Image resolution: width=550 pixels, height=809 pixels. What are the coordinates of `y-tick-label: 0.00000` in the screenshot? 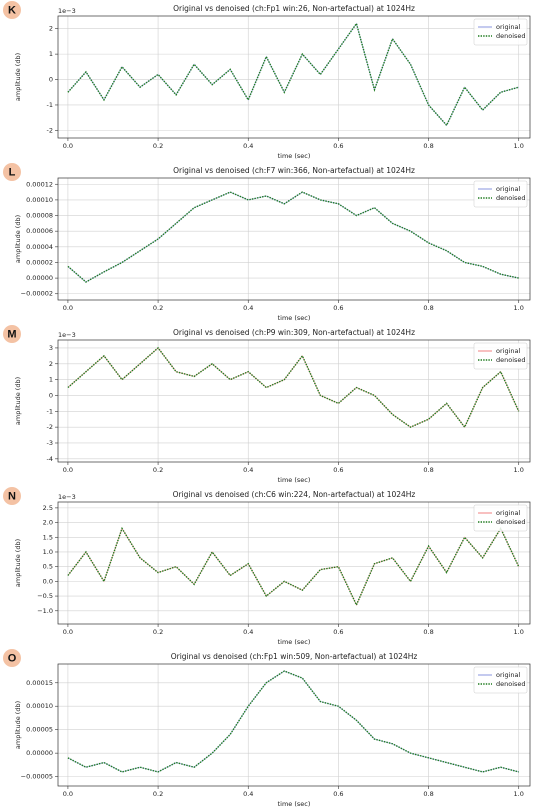 It's located at (39, 278).